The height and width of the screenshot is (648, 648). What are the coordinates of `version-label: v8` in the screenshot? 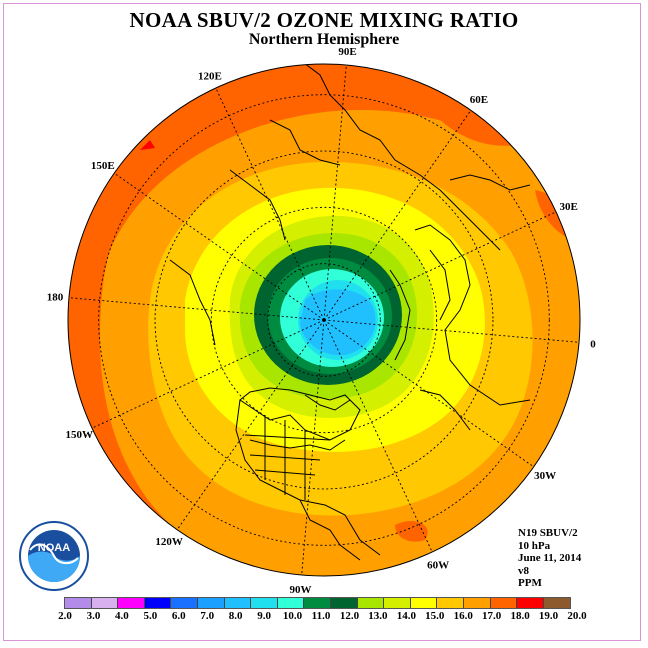 It's located at (523, 570).